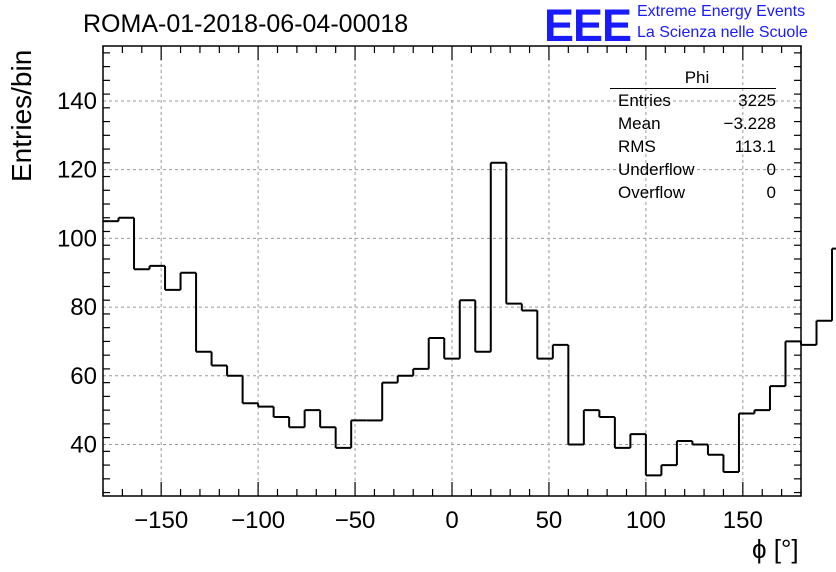 Image resolution: width=836 pixels, height=572 pixels. I want to click on stats-row-overflow: Overflow 0, so click(693, 192).